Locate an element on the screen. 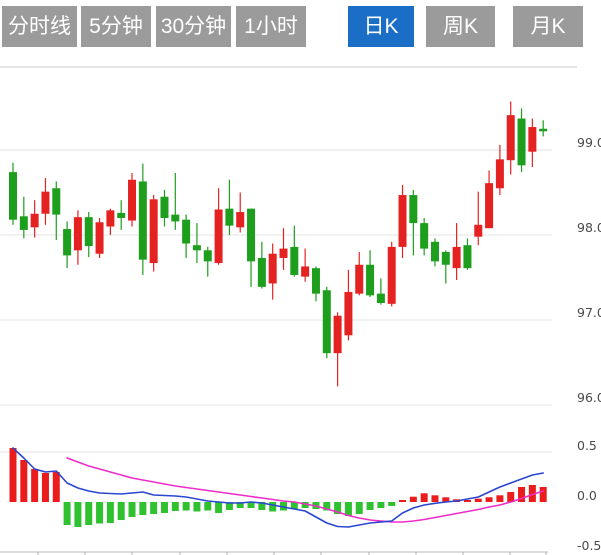  tab-5min: 5分钟 is located at coordinates (116, 26).